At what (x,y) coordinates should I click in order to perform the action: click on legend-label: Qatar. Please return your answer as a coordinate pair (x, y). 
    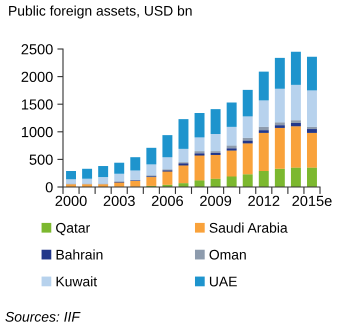
    Looking at the image, I should click on (73, 229).